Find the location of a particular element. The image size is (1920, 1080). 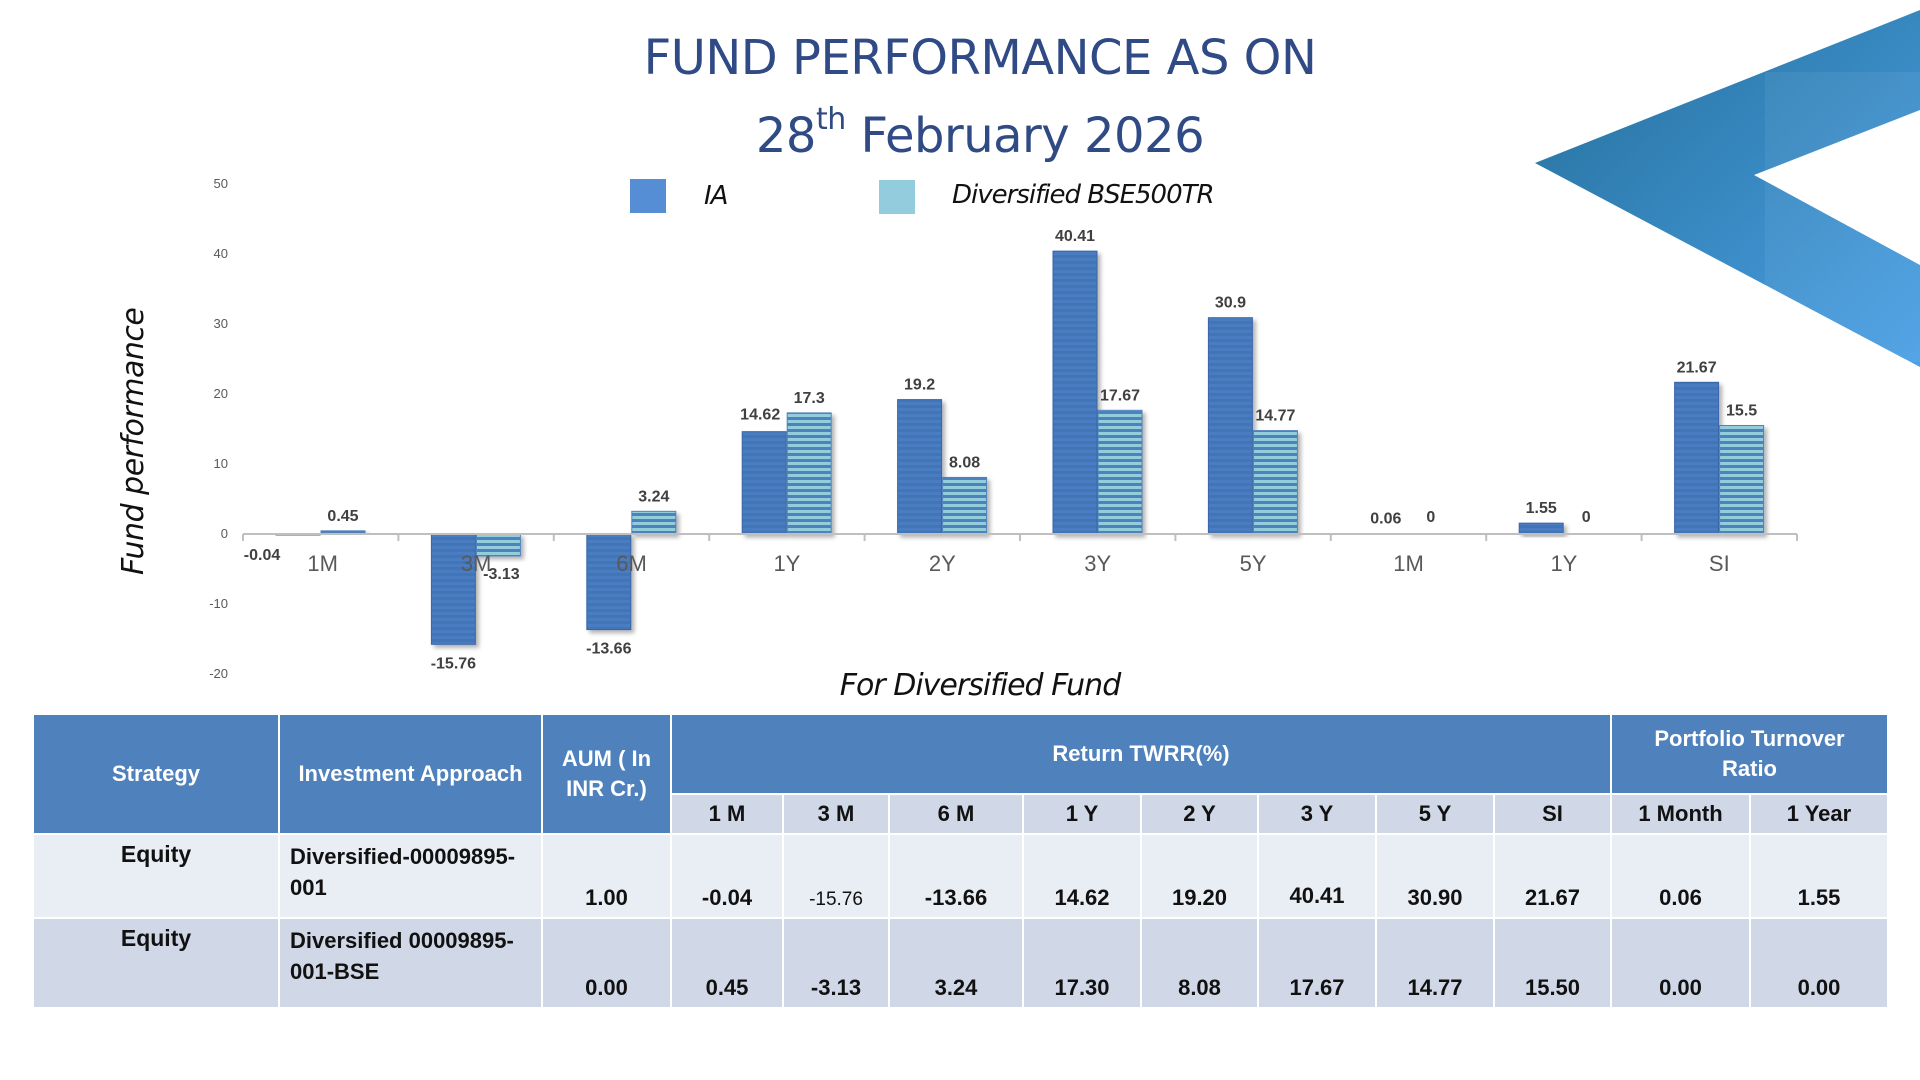

subheader-2y: 2 Y is located at coordinates (1199, 814).